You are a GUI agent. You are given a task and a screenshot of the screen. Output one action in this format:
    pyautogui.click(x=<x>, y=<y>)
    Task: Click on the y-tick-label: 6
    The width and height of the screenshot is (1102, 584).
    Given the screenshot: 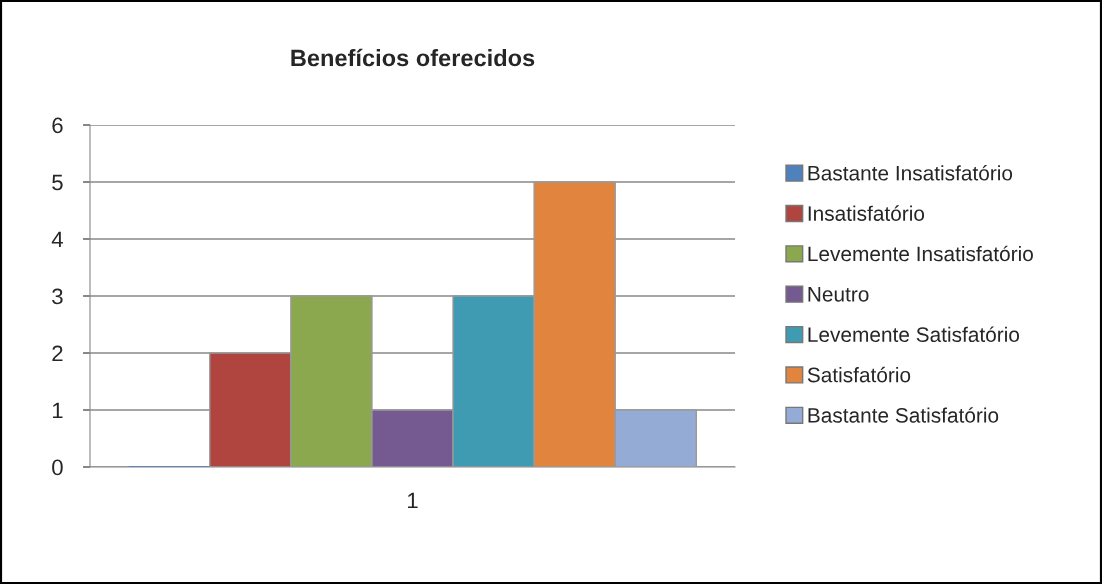 What is the action you would take?
    pyautogui.click(x=57, y=125)
    